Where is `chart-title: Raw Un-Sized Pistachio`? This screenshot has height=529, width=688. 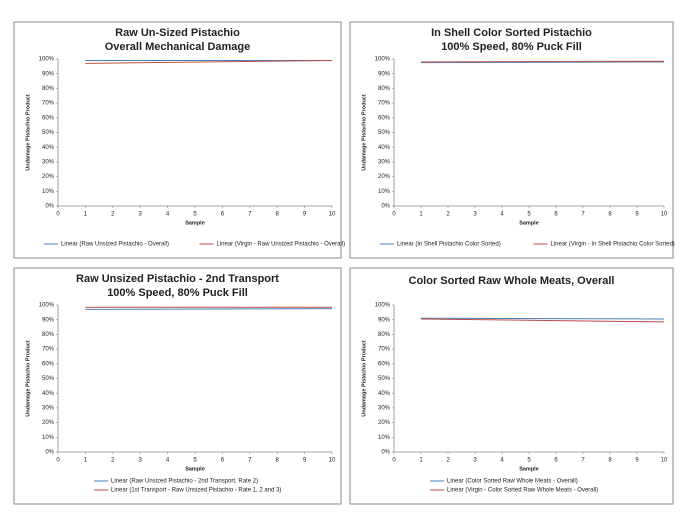
chart-title: Raw Un-Sized Pistachio is located at coordinates (177, 33).